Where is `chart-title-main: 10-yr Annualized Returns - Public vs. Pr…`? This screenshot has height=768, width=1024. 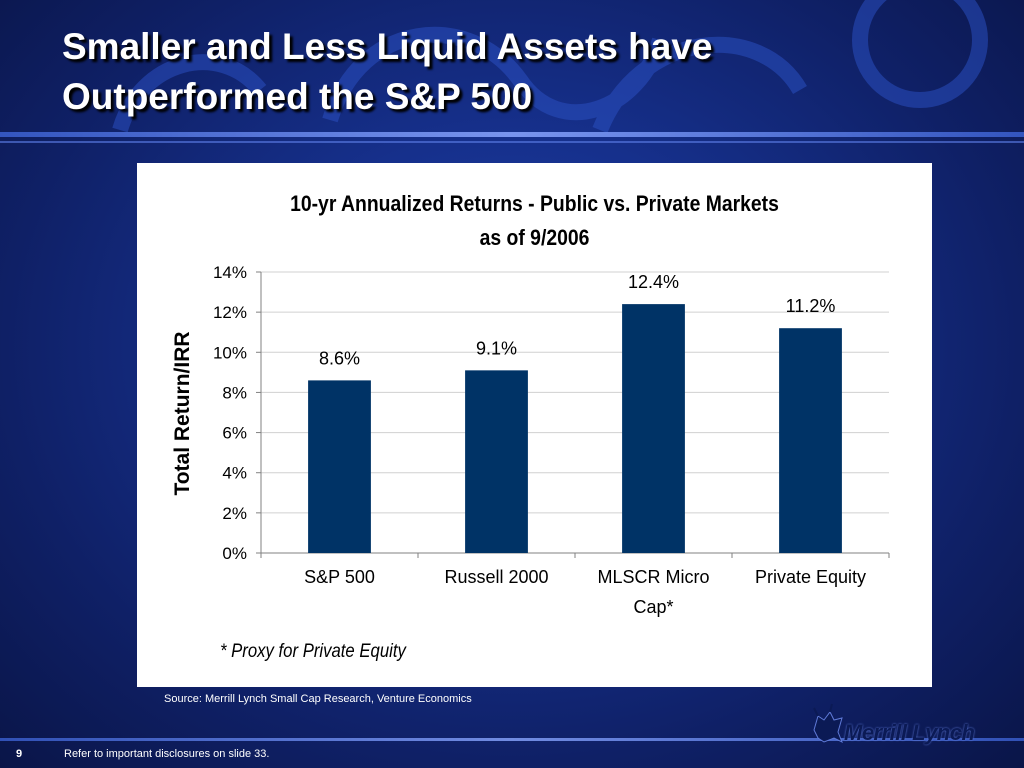 chart-title-main: 10-yr Annualized Returns - Public vs. Pr… is located at coordinates (534, 203).